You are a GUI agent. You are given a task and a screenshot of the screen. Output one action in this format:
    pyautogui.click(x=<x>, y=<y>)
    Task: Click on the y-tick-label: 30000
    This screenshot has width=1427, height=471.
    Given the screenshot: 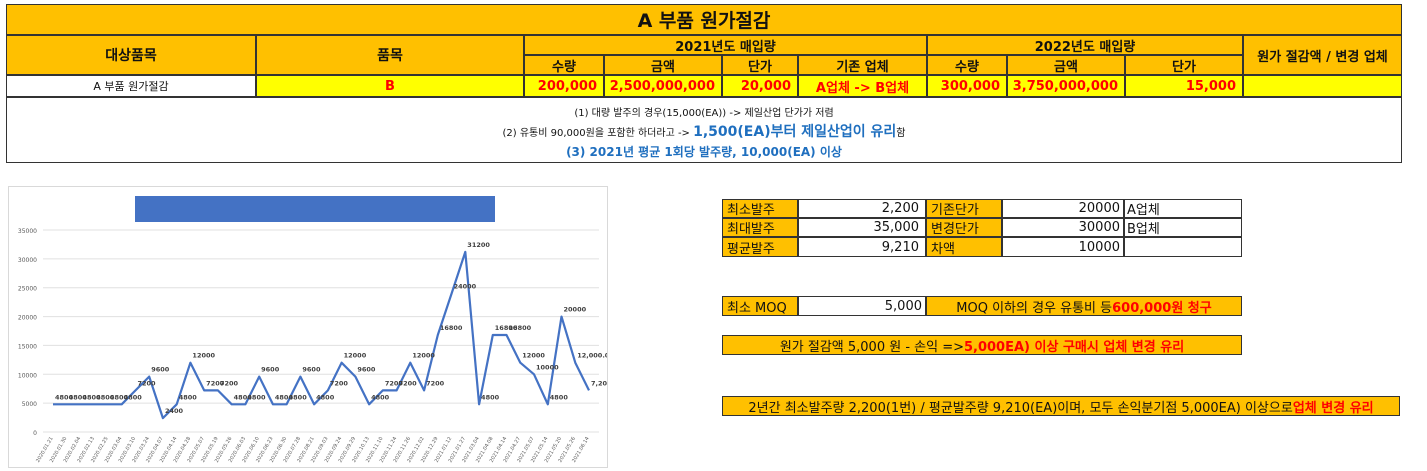 What is the action you would take?
    pyautogui.click(x=27, y=260)
    